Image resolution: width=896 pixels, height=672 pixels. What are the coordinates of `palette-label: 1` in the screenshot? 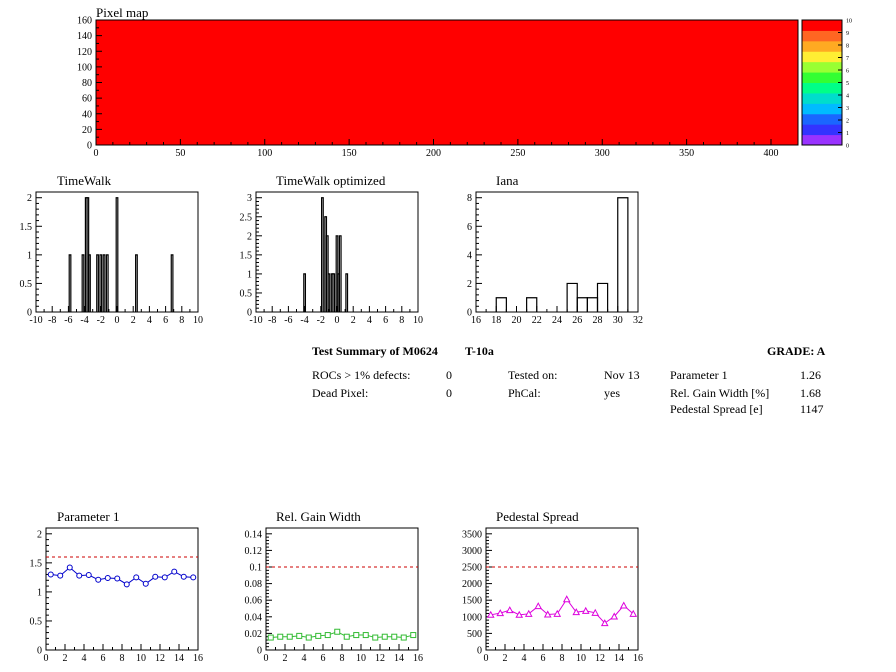 It's located at (847, 134).